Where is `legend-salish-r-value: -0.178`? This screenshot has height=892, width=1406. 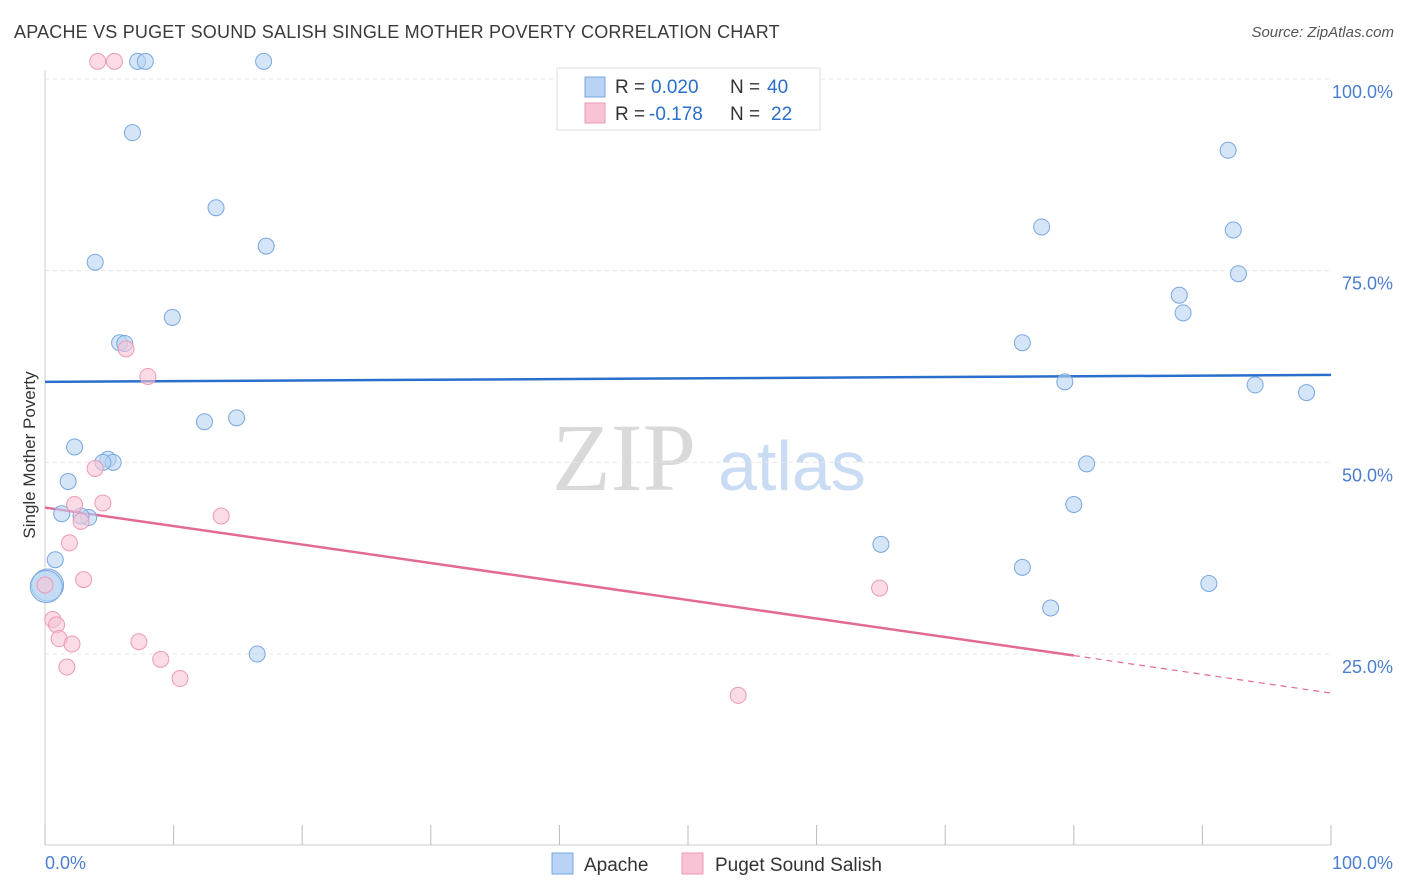
legend-salish-r-value: -0.178 is located at coordinates (676, 114).